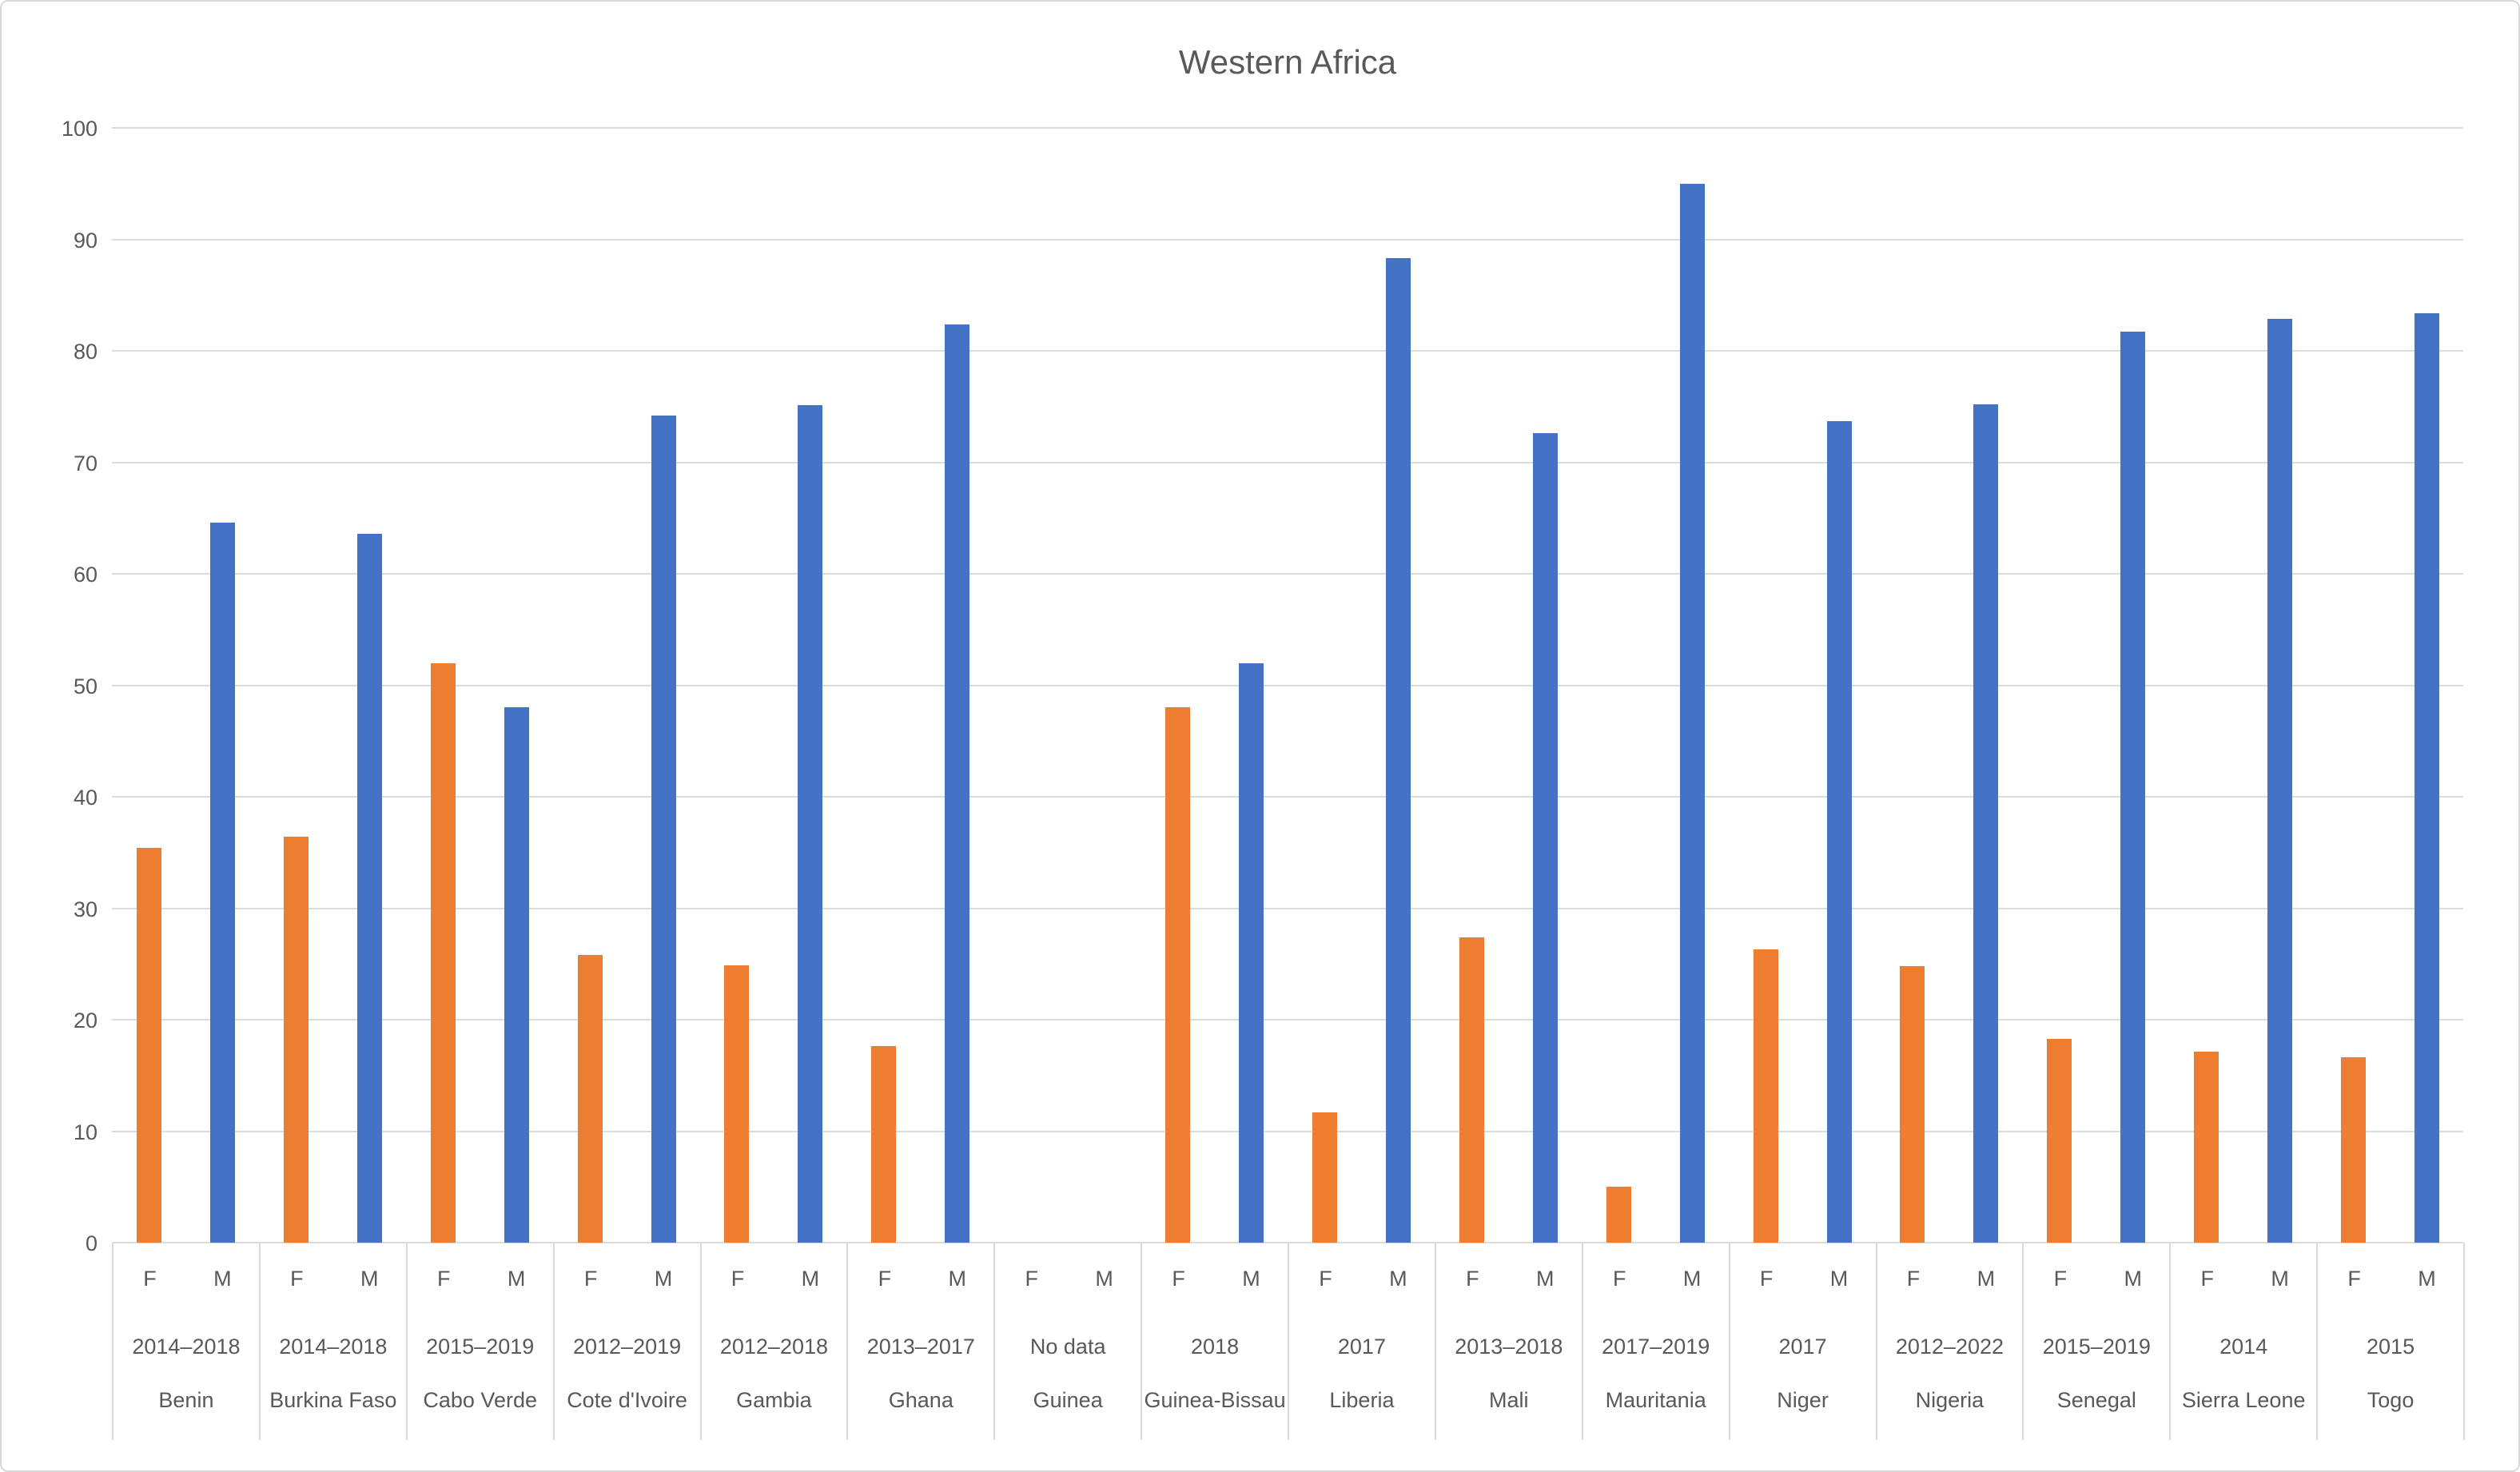 The height and width of the screenshot is (1472, 2520). I want to click on bar-group-cote-d-ivoire, so click(626, 685).